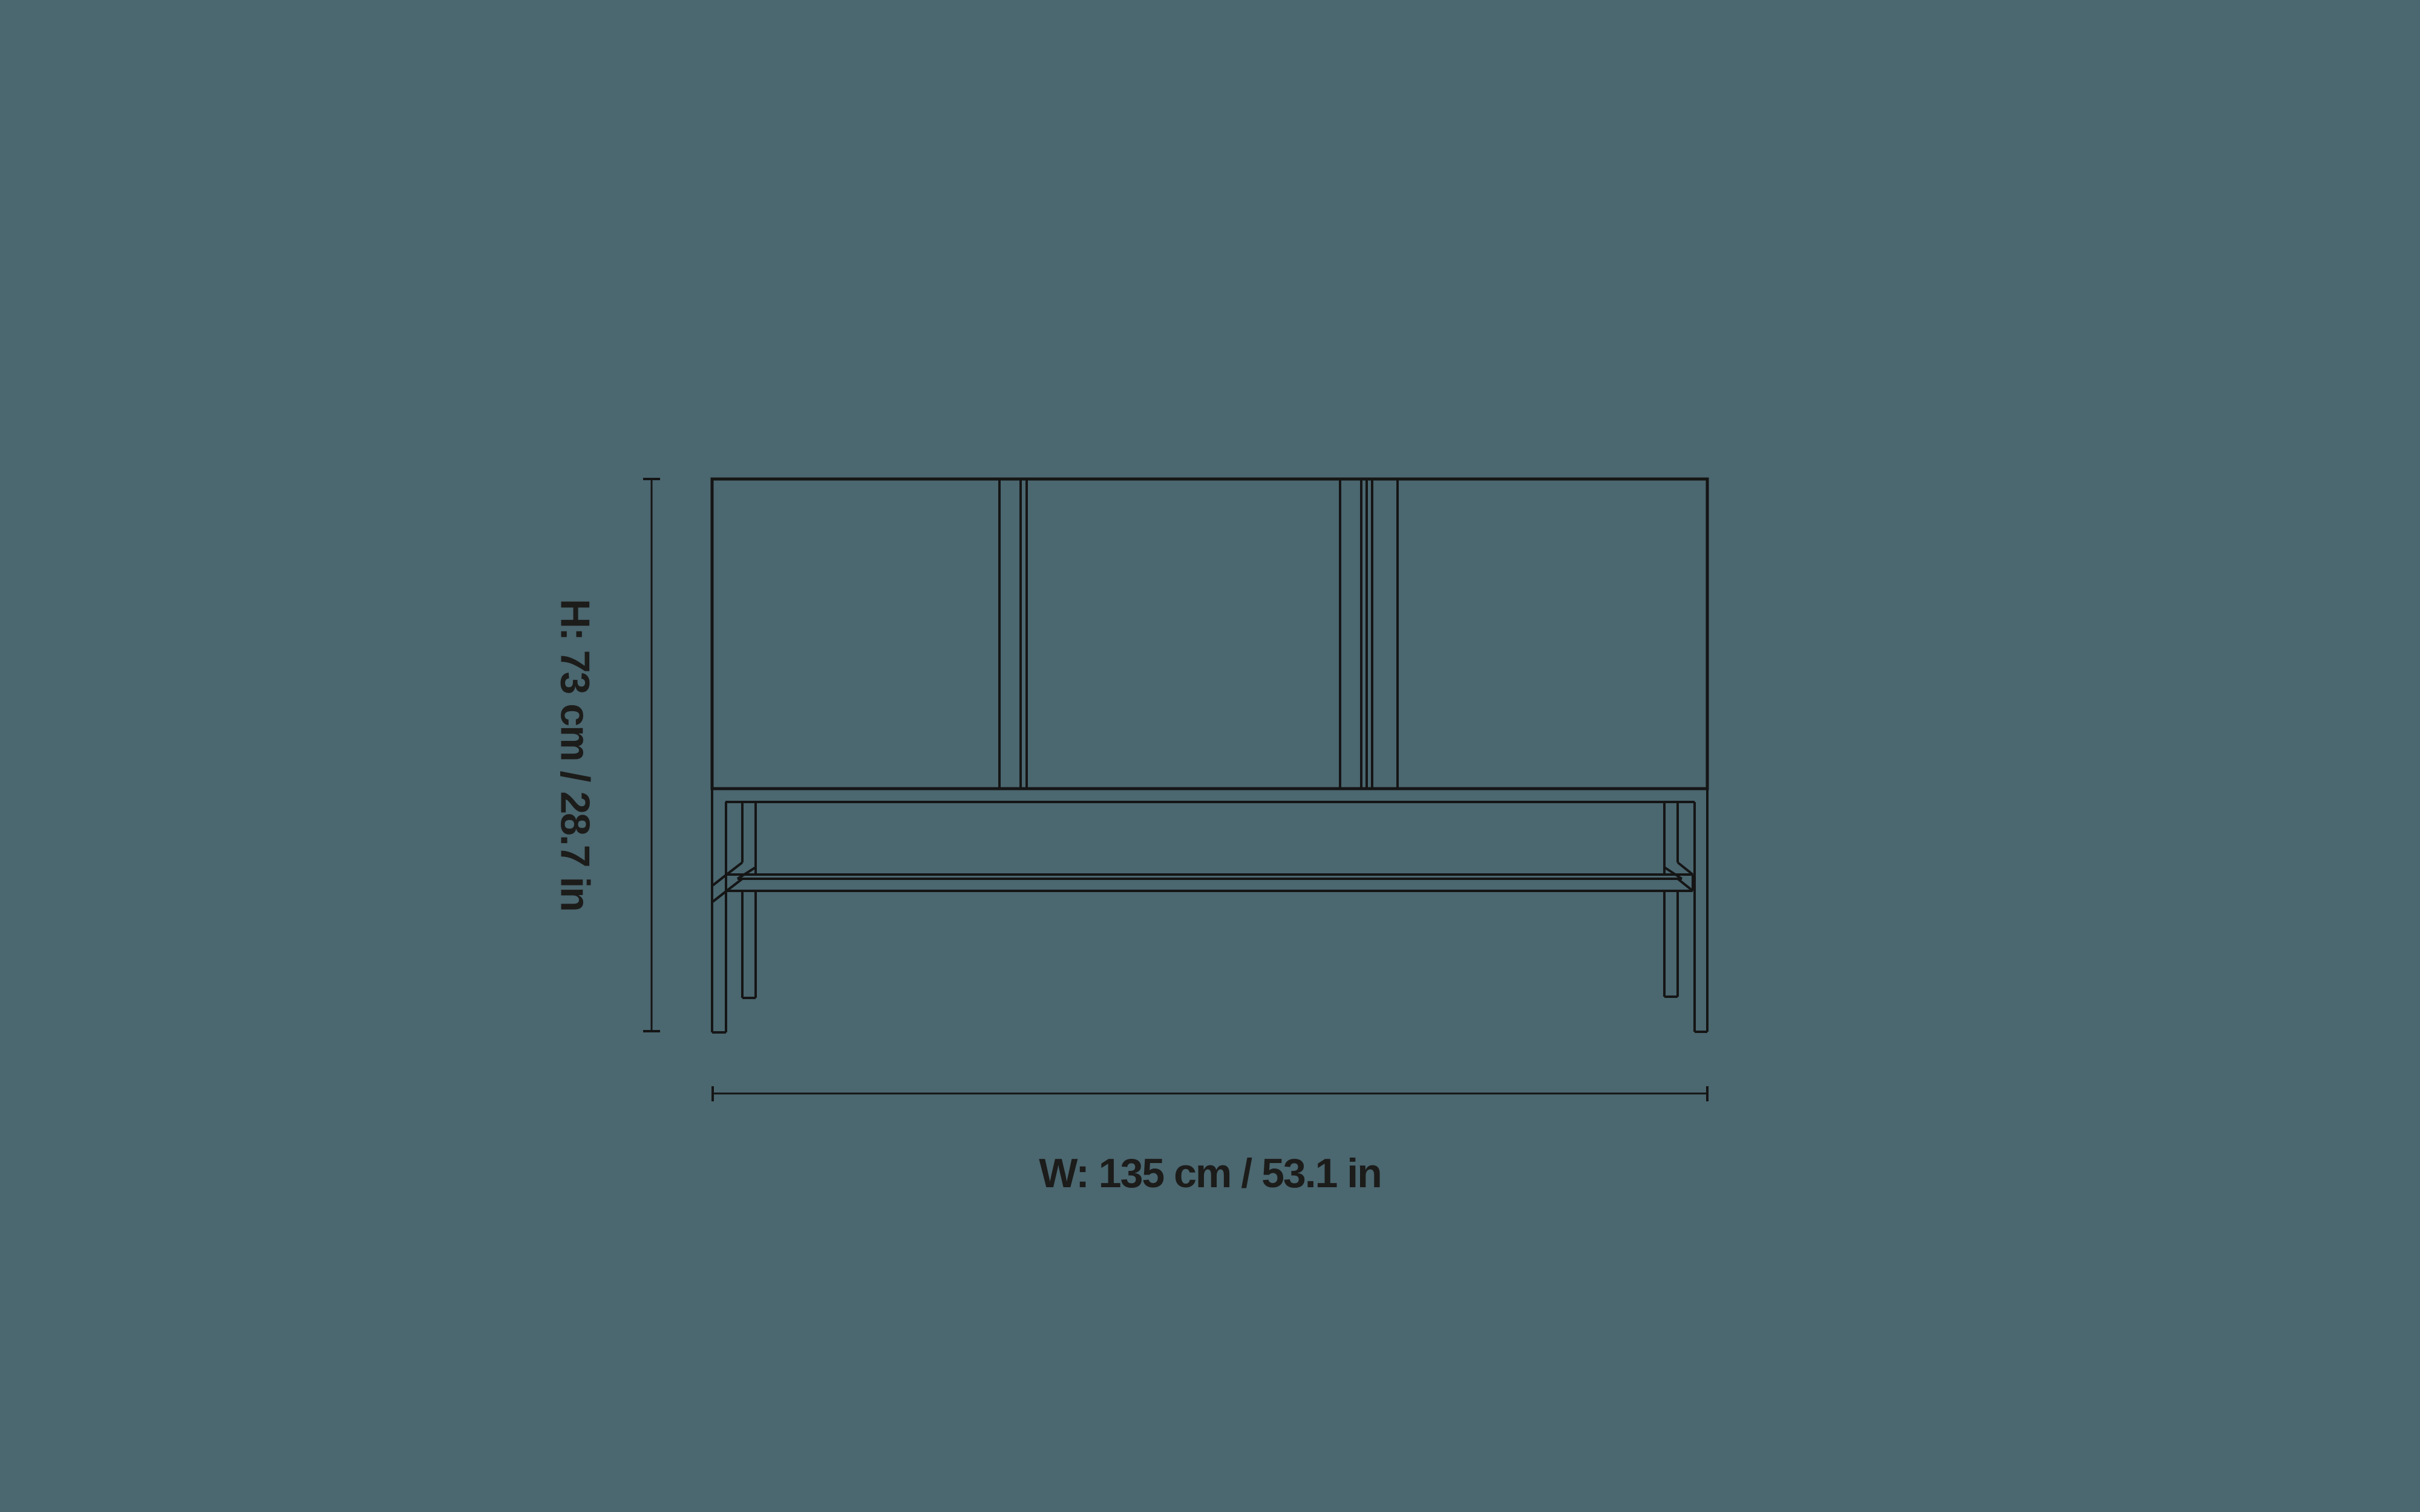 This screenshot has height=1512, width=2420. What do you see at coordinates (575, 755) in the screenshot?
I see `height-label: H: 73 cm / 28.7 in` at bounding box center [575, 755].